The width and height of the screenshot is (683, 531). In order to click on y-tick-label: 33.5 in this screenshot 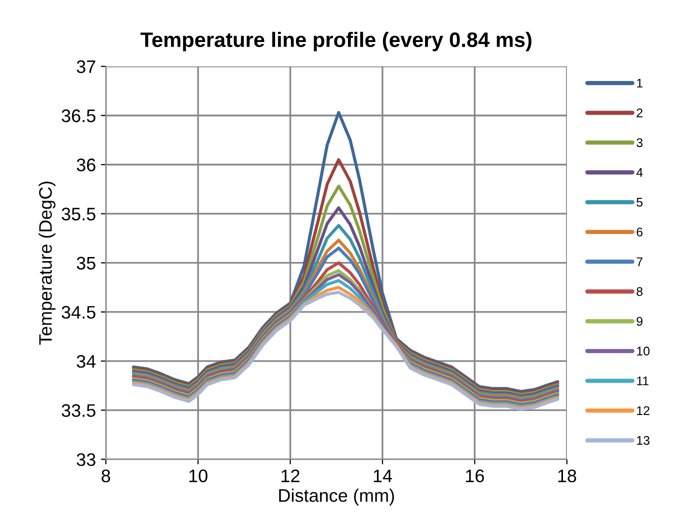, I will do `click(79, 410)`.